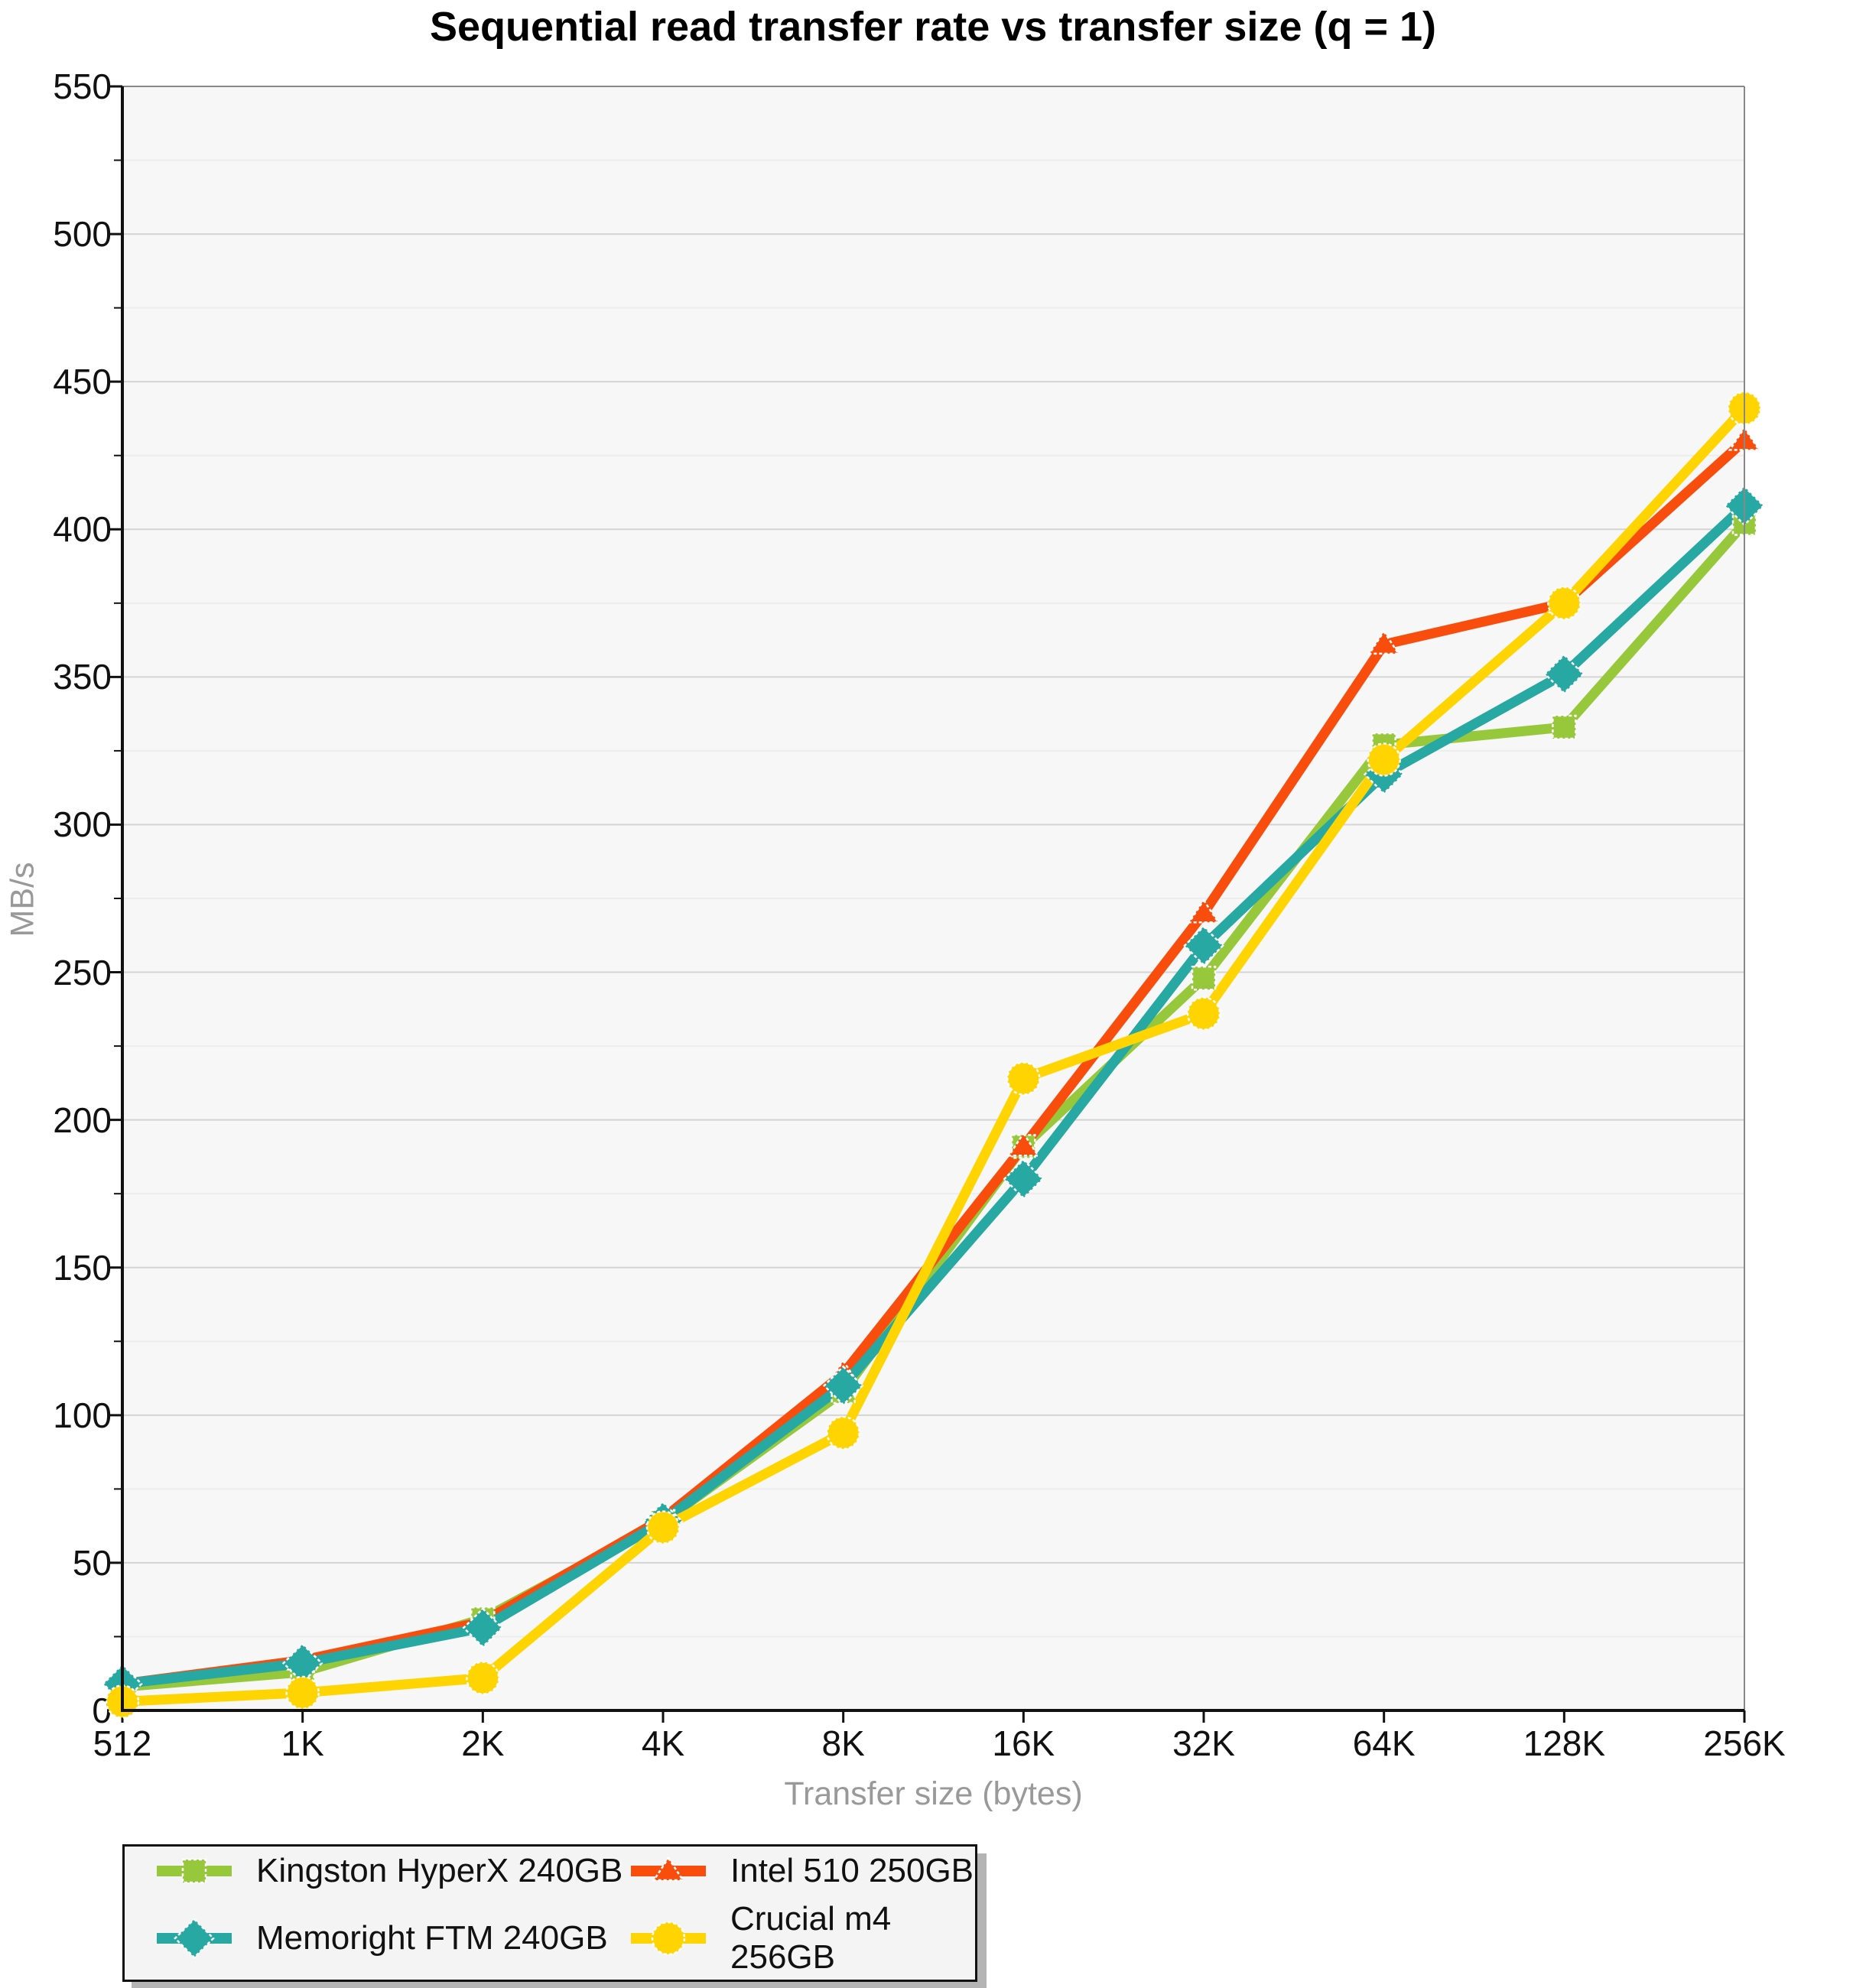 Image resolution: width=1866 pixels, height=1988 pixels. I want to click on legend-marker-triangle-icon, so click(668, 1869).